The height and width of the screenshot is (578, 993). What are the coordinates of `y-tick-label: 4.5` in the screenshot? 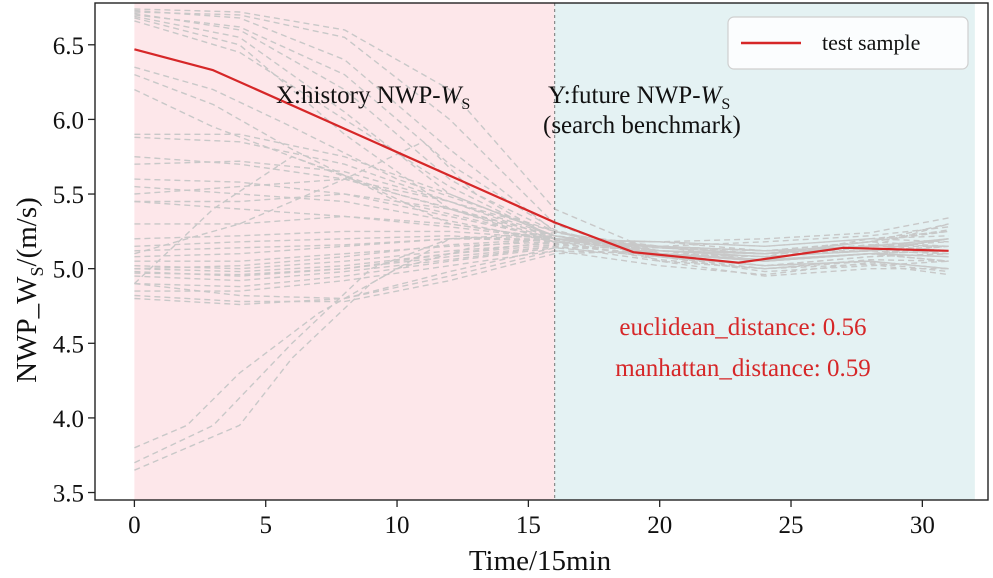 It's located at (68, 344).